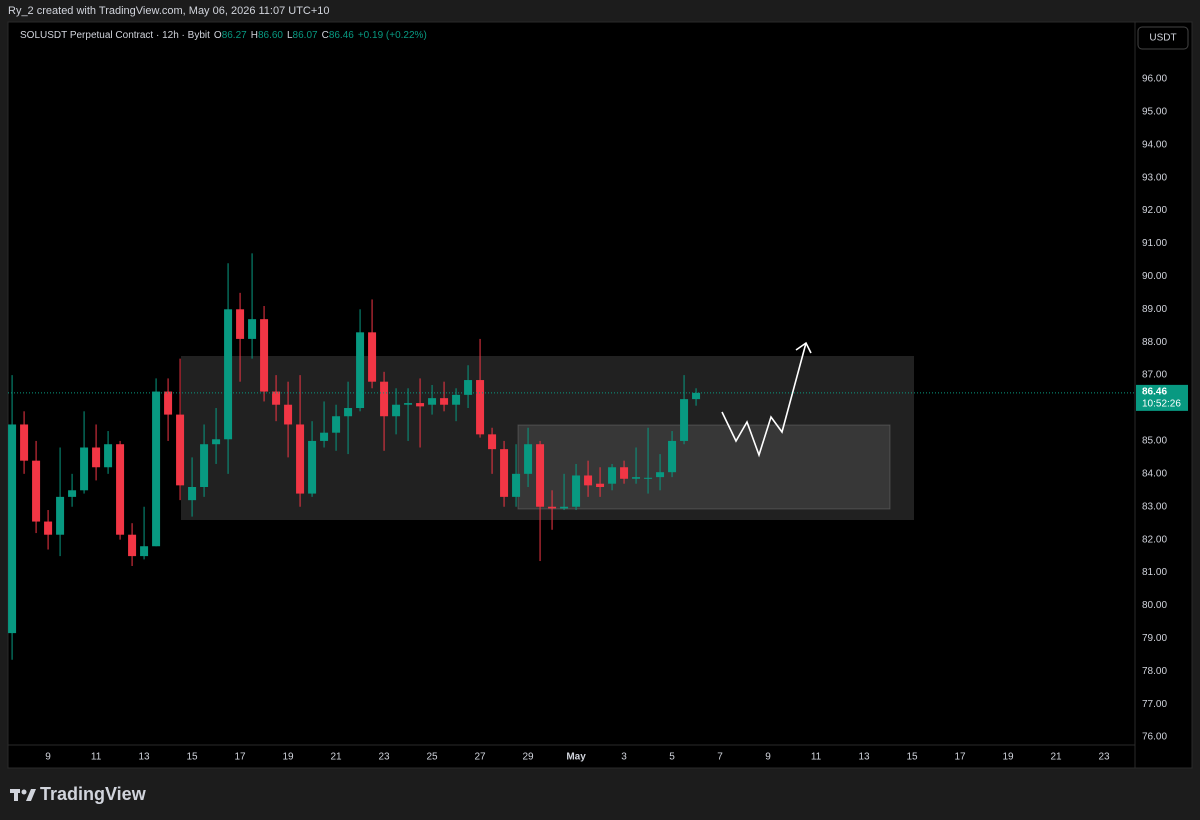  I want to click on y-tick-label: 91.00, so click(1154, 243).